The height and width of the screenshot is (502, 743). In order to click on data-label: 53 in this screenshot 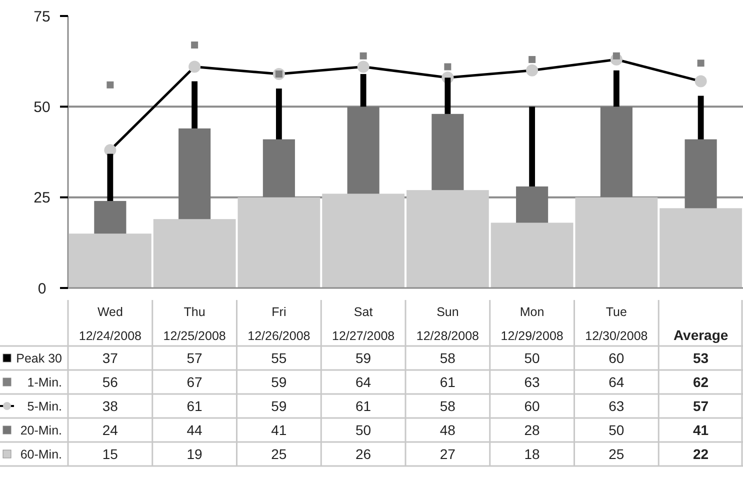, I will do `click(701, 358)`.